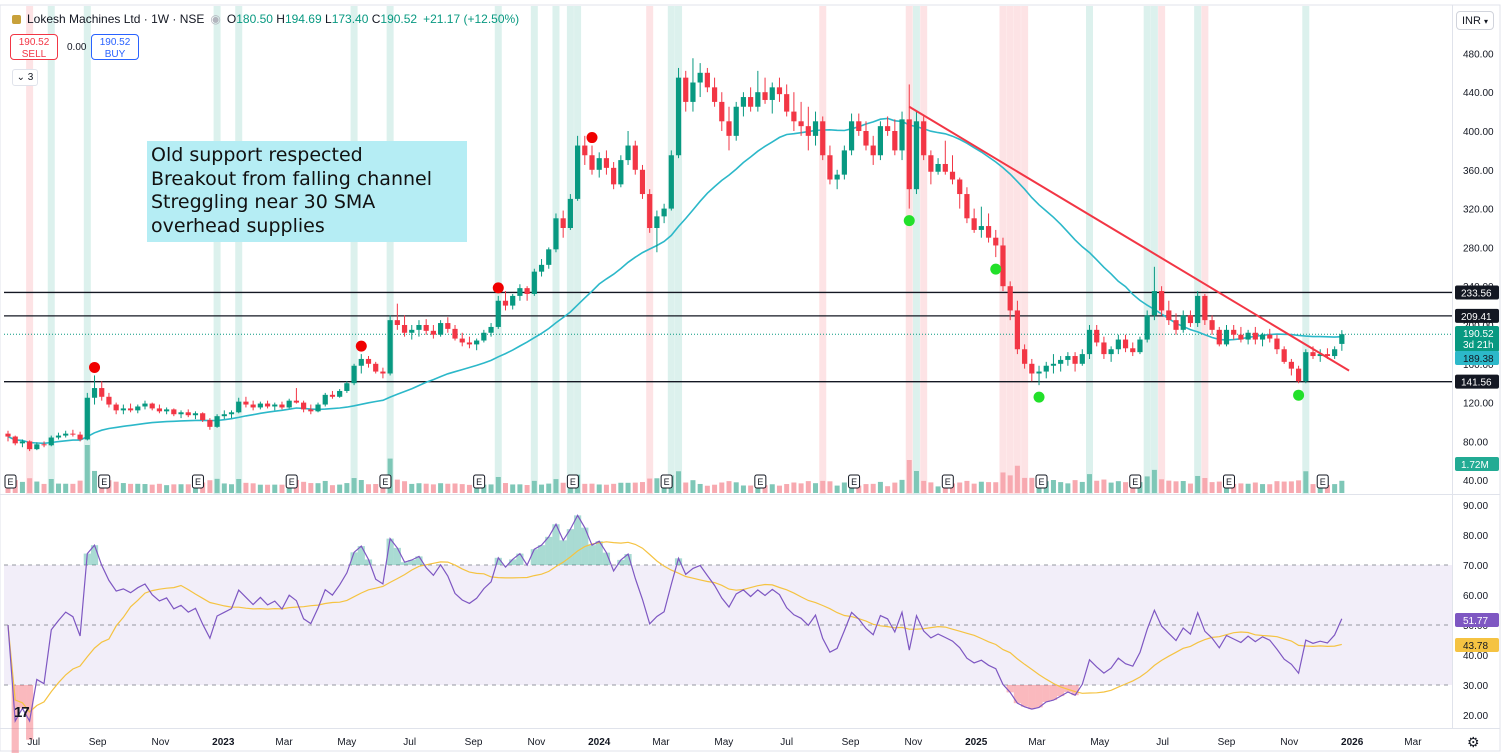 This screenshot has height=753, width=1503. I want to click on last-price-tag, so click(1477, 339).